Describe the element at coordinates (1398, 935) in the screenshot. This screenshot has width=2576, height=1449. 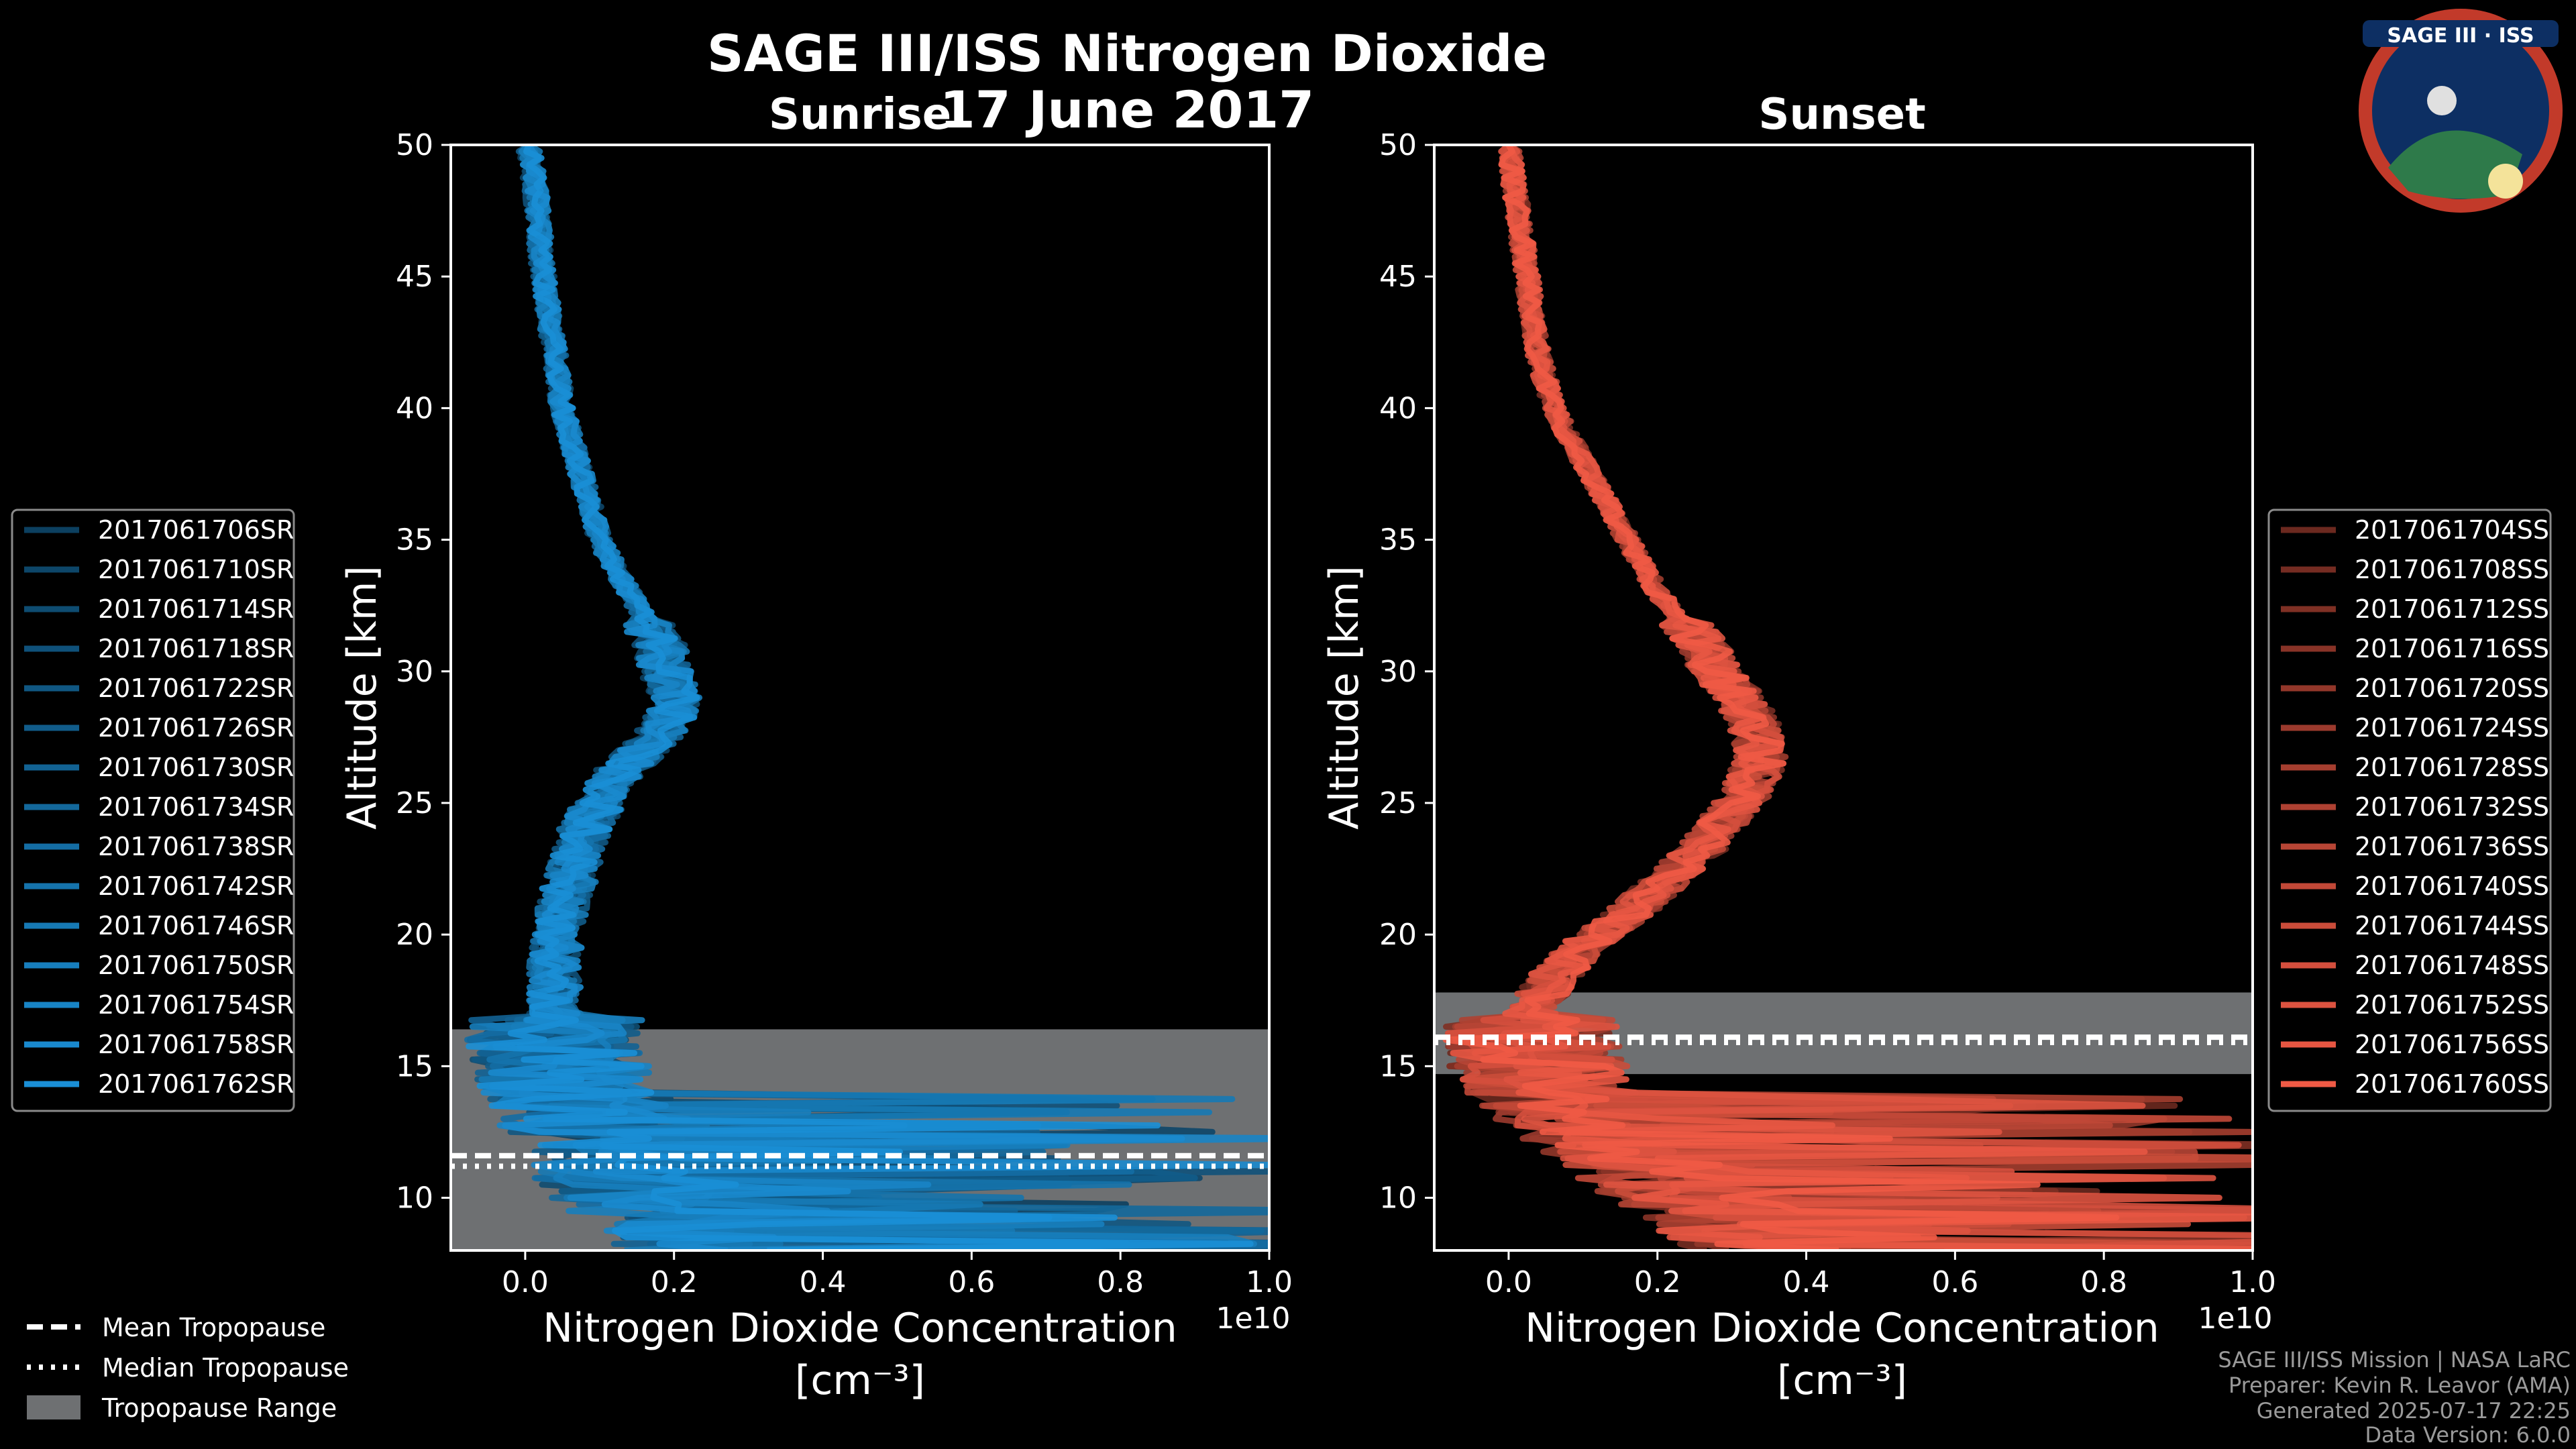
I see `sunset-ytick-label: 20` at that location.